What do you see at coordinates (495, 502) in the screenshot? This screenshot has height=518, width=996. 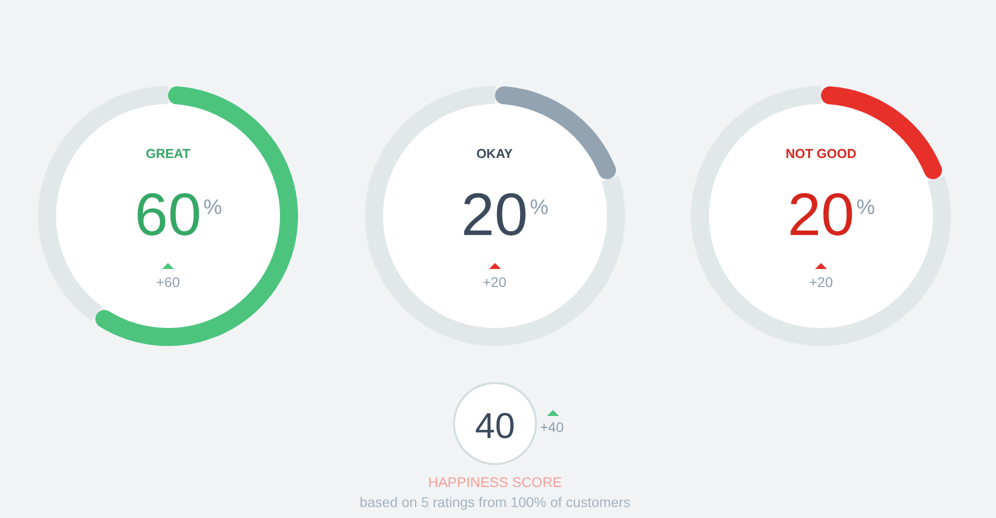 I see `text: based on 5 ratings from 100% of customers` at bounding box center [495, 502].